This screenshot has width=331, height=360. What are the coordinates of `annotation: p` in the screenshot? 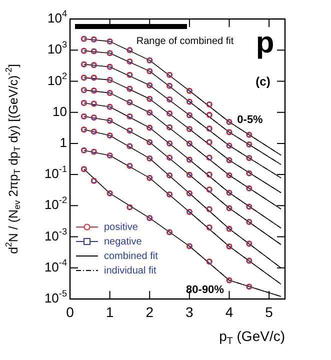 It's located at (265, 43).